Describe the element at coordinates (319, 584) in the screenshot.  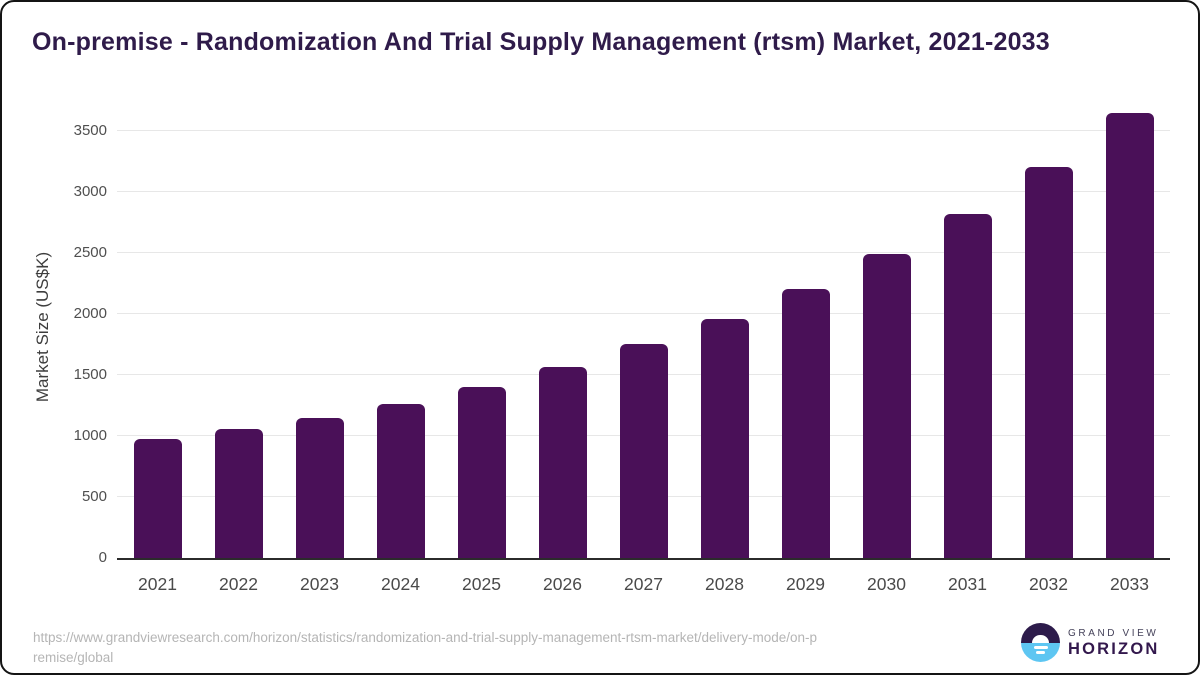
I see `x-tick-label-2023: 2023` at that location.